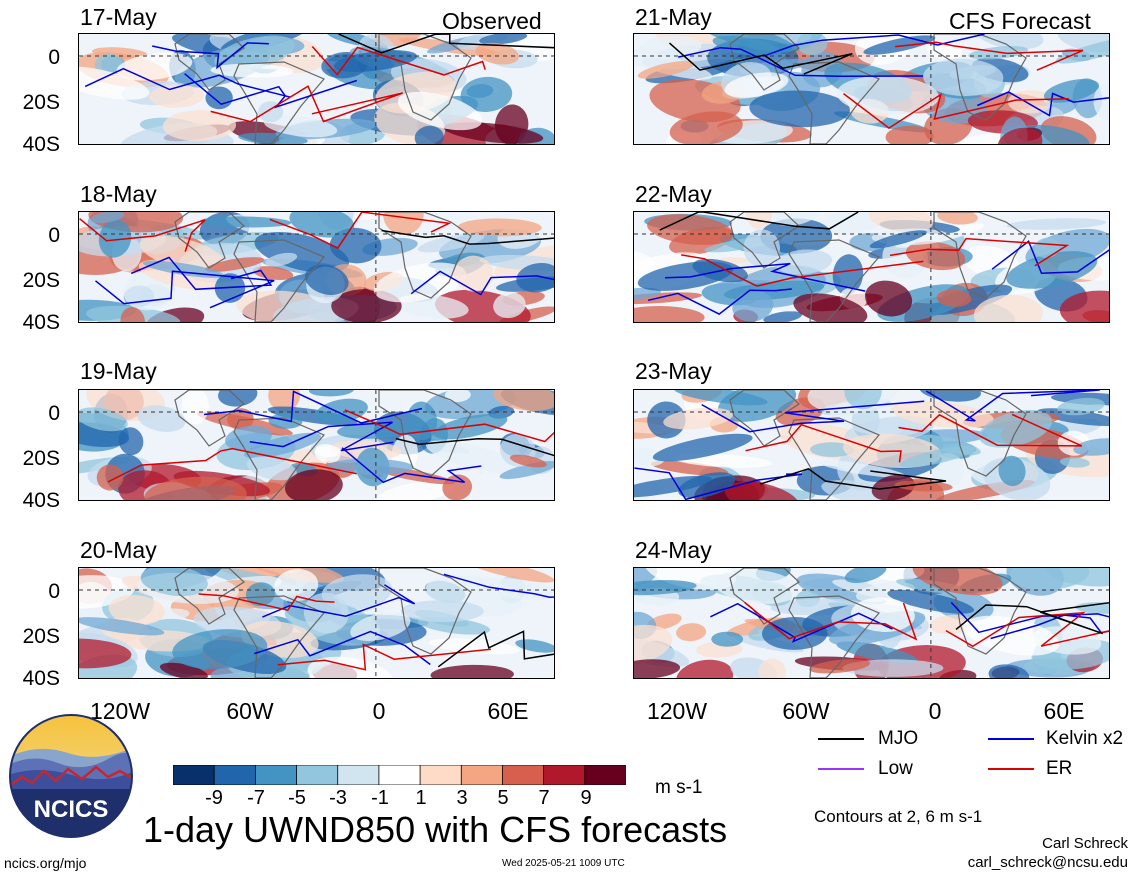 The image size is (1135, 878). What do you see at coordinates (71, 776) in the screenshot?
I see `ncics-logo: NCICS` at bounding box center [71, 776].